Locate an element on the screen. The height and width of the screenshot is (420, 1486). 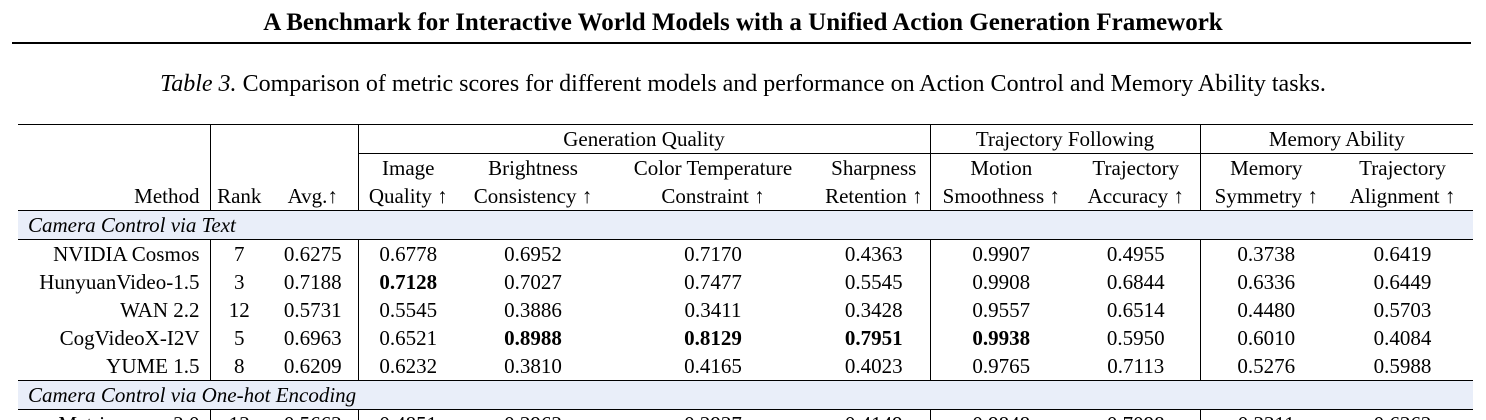
cell-method: Matrix-game 2.0 is located at coordinates (114, 414).